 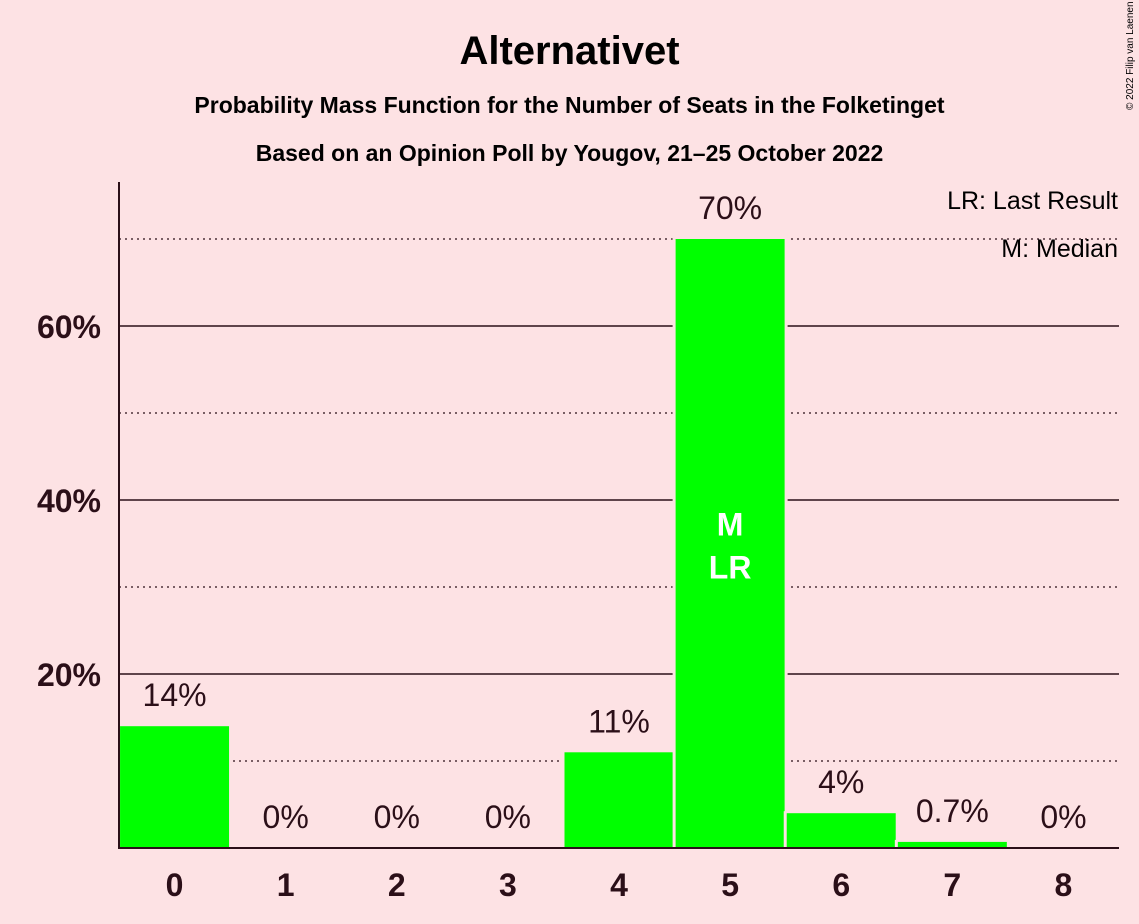 I want to click on x-tick-label: 6, so click(x=841, y=885).